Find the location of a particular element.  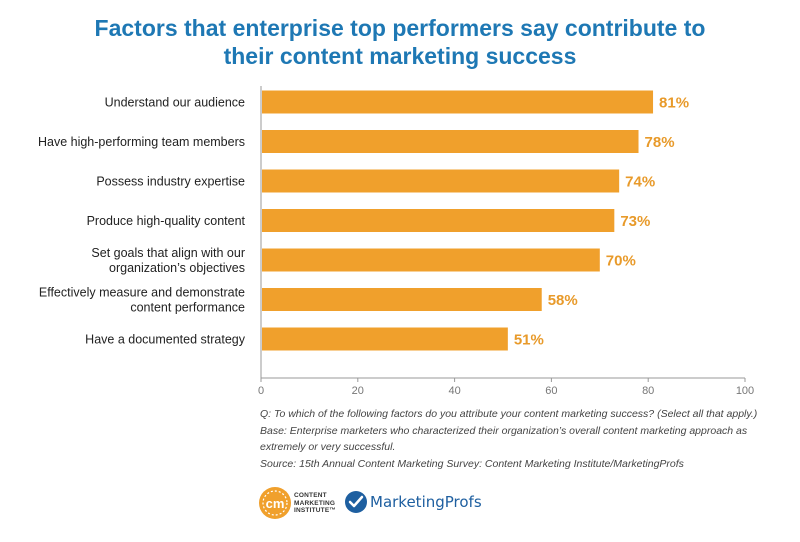

cmi-logo-mark: cm is located at coordinates (275, 503).